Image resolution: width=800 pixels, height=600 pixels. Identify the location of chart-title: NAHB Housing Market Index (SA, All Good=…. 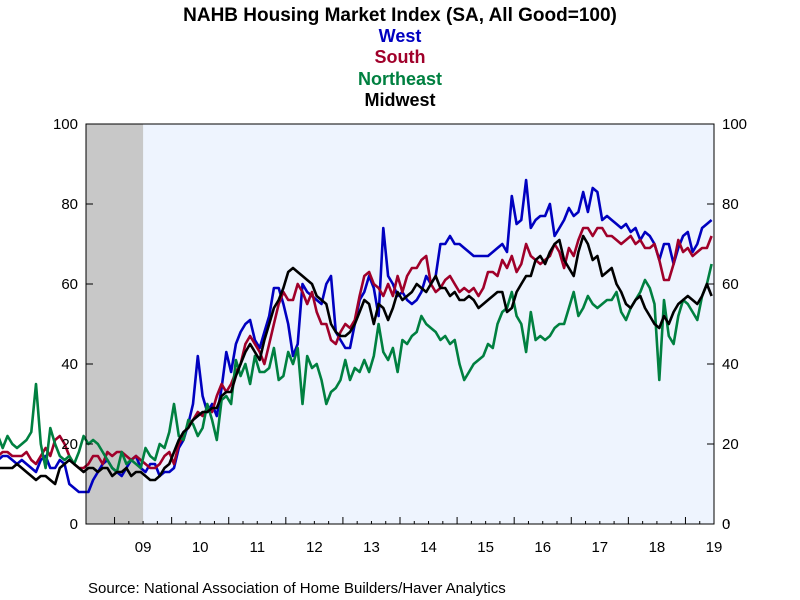
(400, 15).